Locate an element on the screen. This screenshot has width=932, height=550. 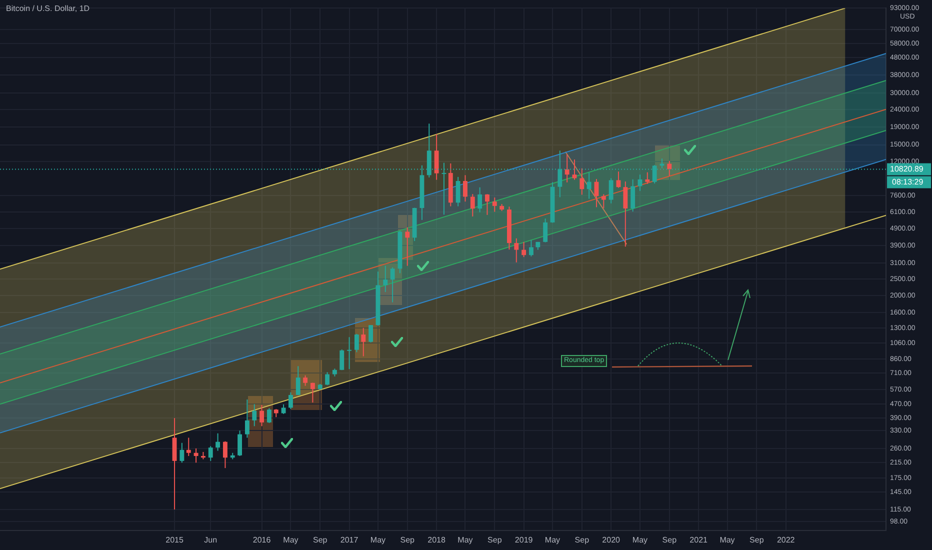
x-tick-label: 2022 is located at coordinates (786, 539).